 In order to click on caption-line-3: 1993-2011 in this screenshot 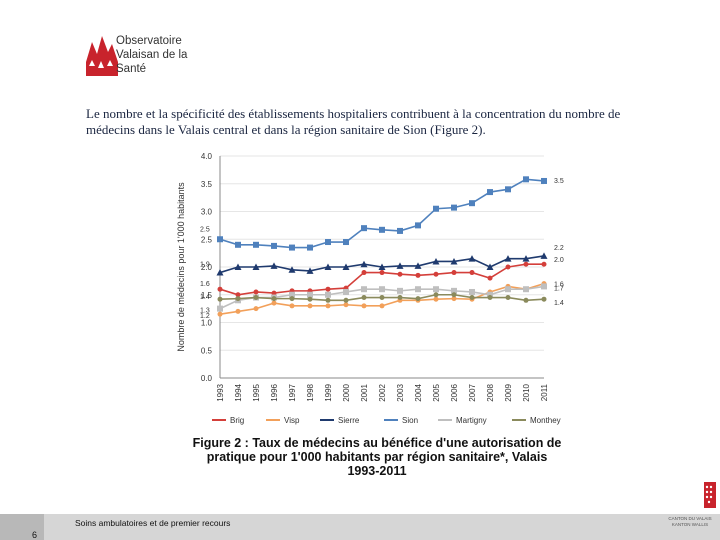, I will do `click(377, 471)`.